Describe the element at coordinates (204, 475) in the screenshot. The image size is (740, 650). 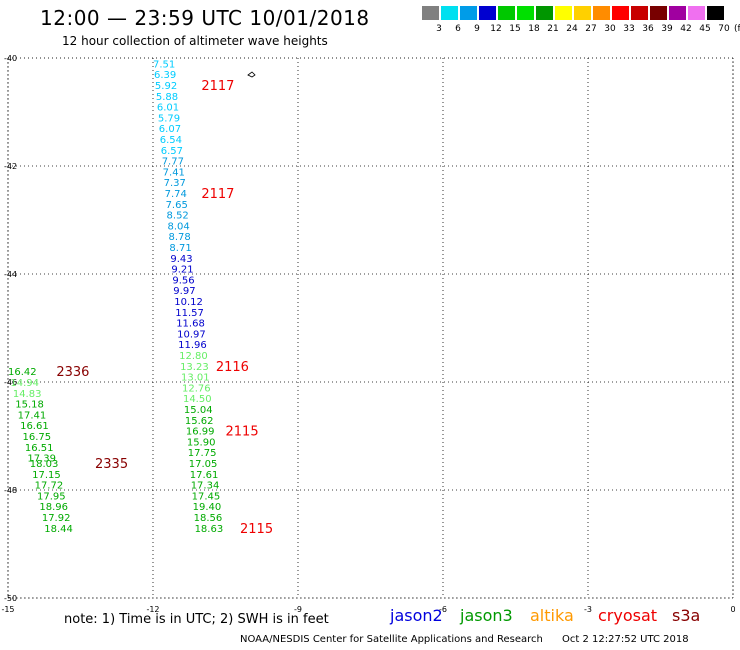
I see `wave-height-value: 17.61` at that location.